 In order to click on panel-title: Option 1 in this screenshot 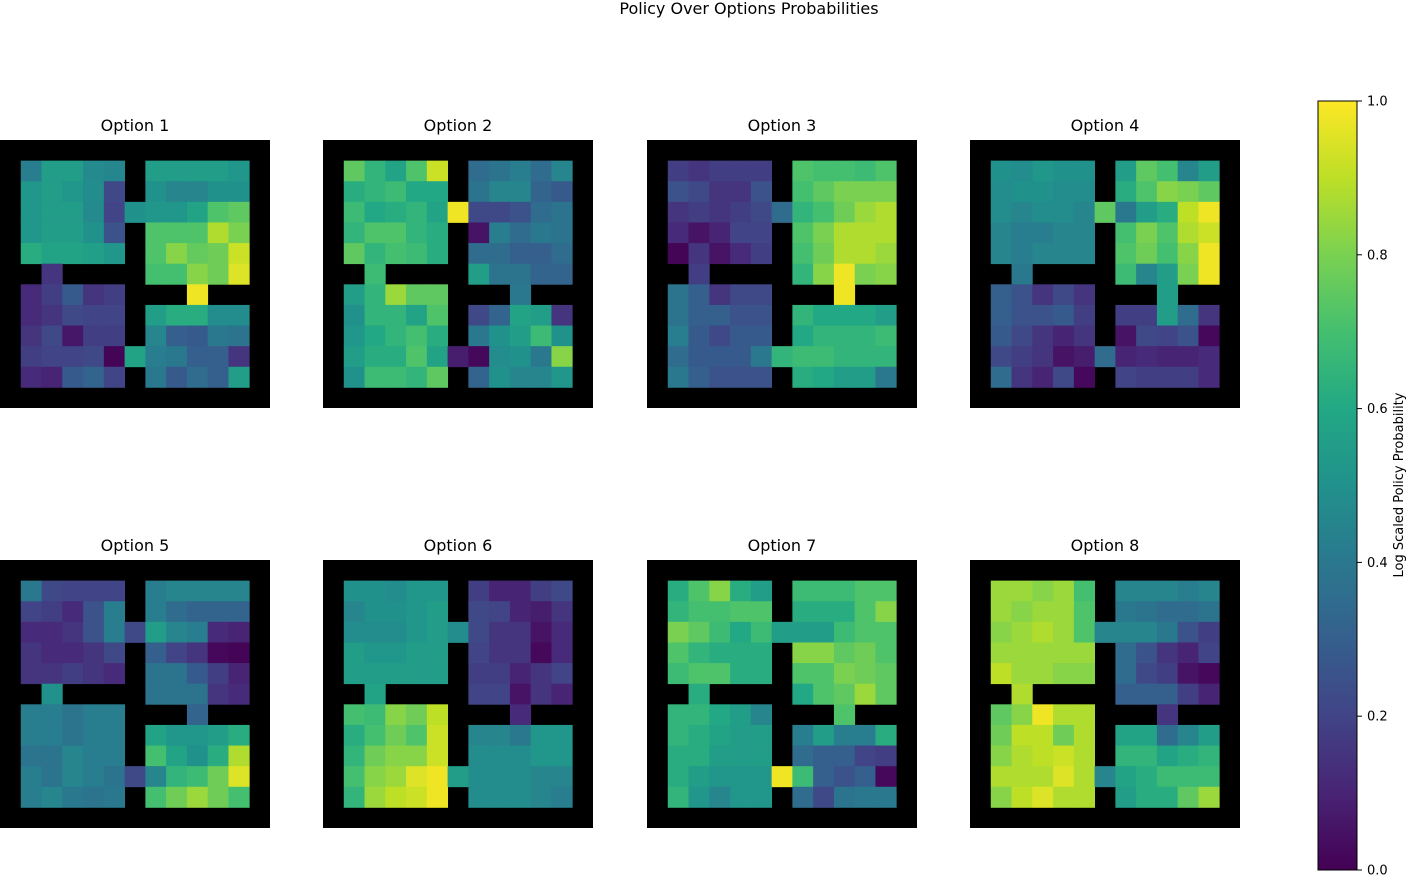, I will do `click(135, 125)`.